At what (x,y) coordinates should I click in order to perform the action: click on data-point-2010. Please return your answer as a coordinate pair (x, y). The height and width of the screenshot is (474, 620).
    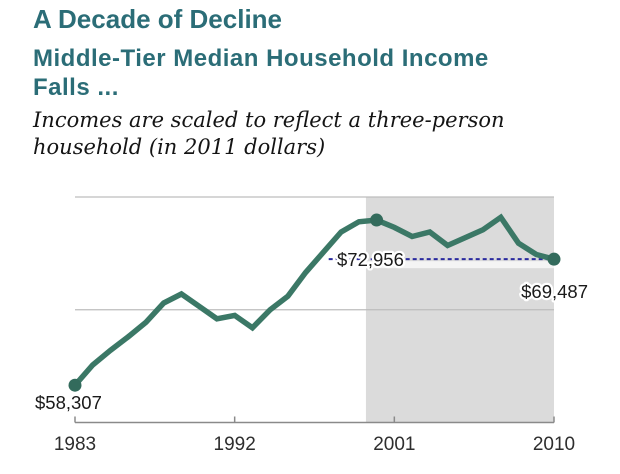
    Looking at the image, I should click on (554, 259).